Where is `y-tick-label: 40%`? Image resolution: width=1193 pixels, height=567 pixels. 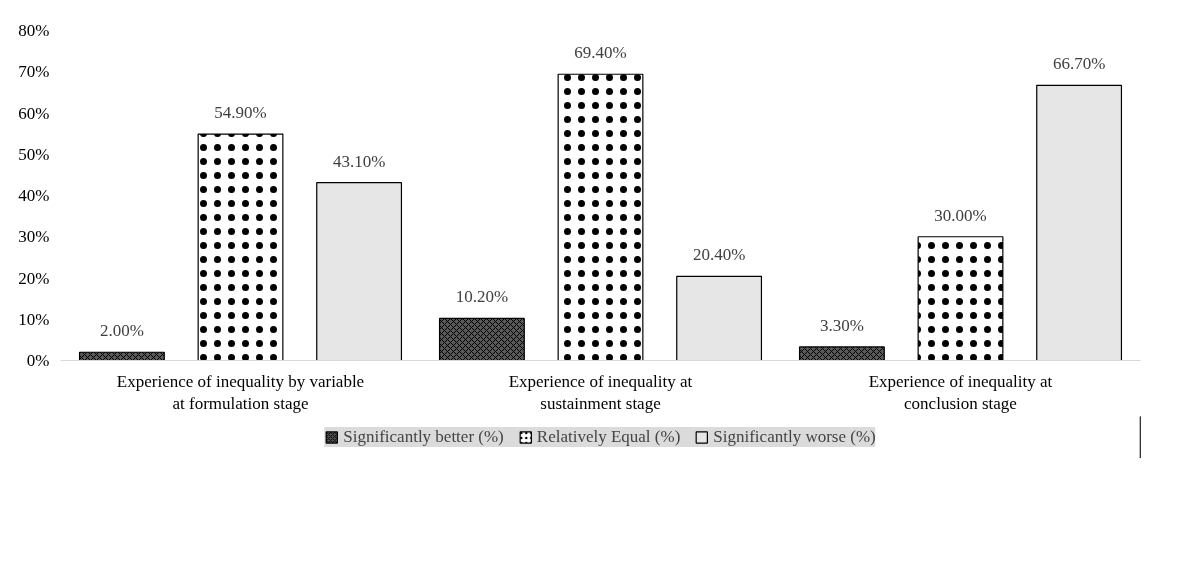
y-tick-label: 40% is located at coordinates (34, 195).